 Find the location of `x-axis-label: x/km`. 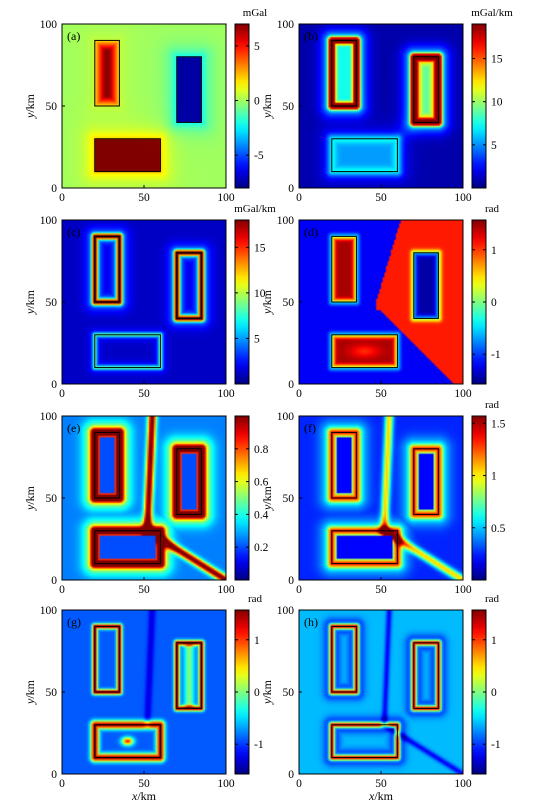

x-axis-label: x/km is located at coordinates (144, 796).